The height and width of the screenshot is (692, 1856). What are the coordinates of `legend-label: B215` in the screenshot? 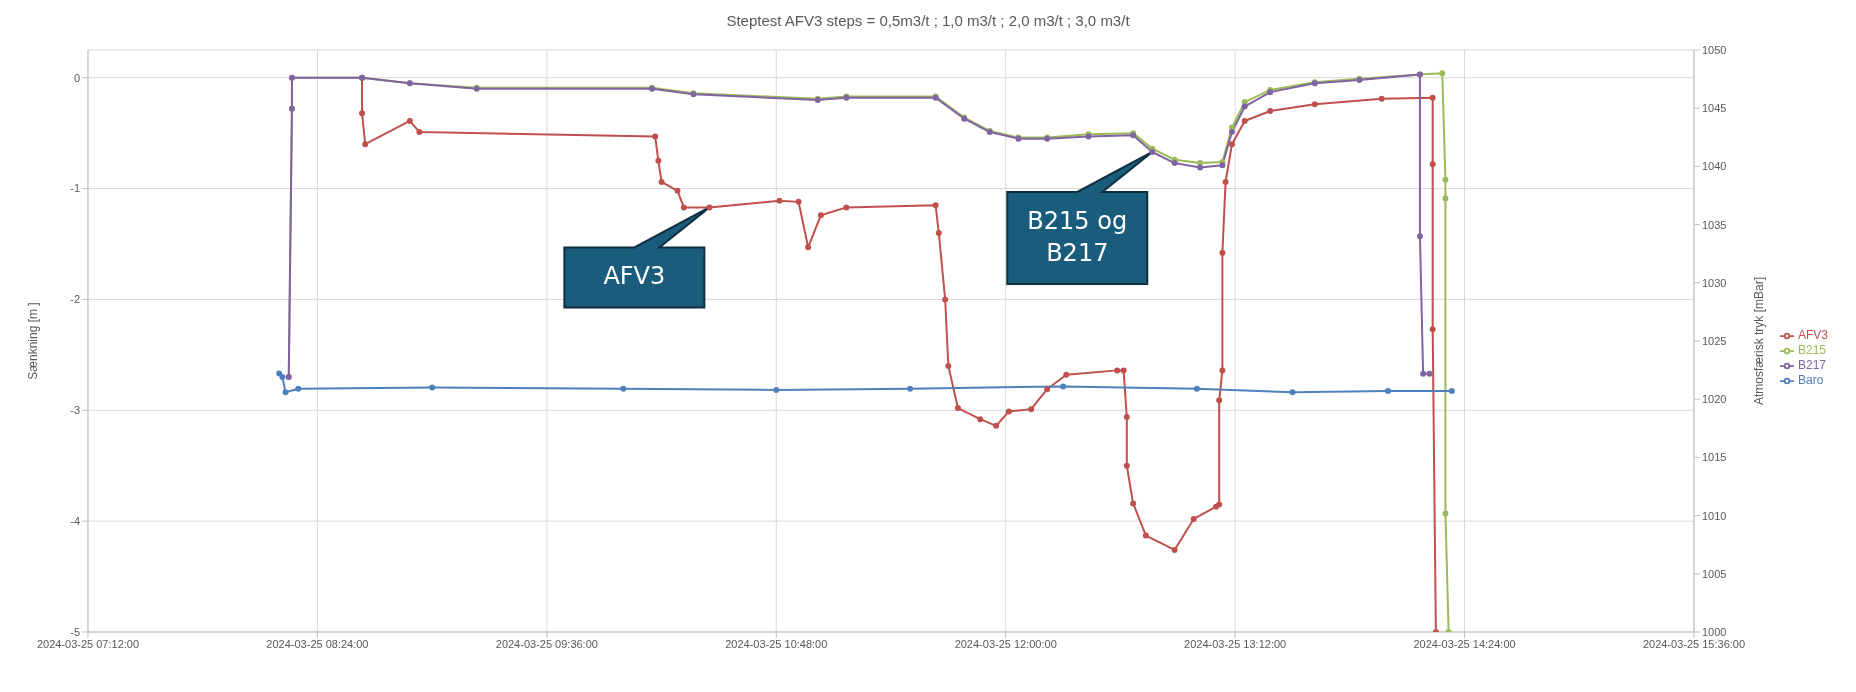 It's located at (1812, 350).